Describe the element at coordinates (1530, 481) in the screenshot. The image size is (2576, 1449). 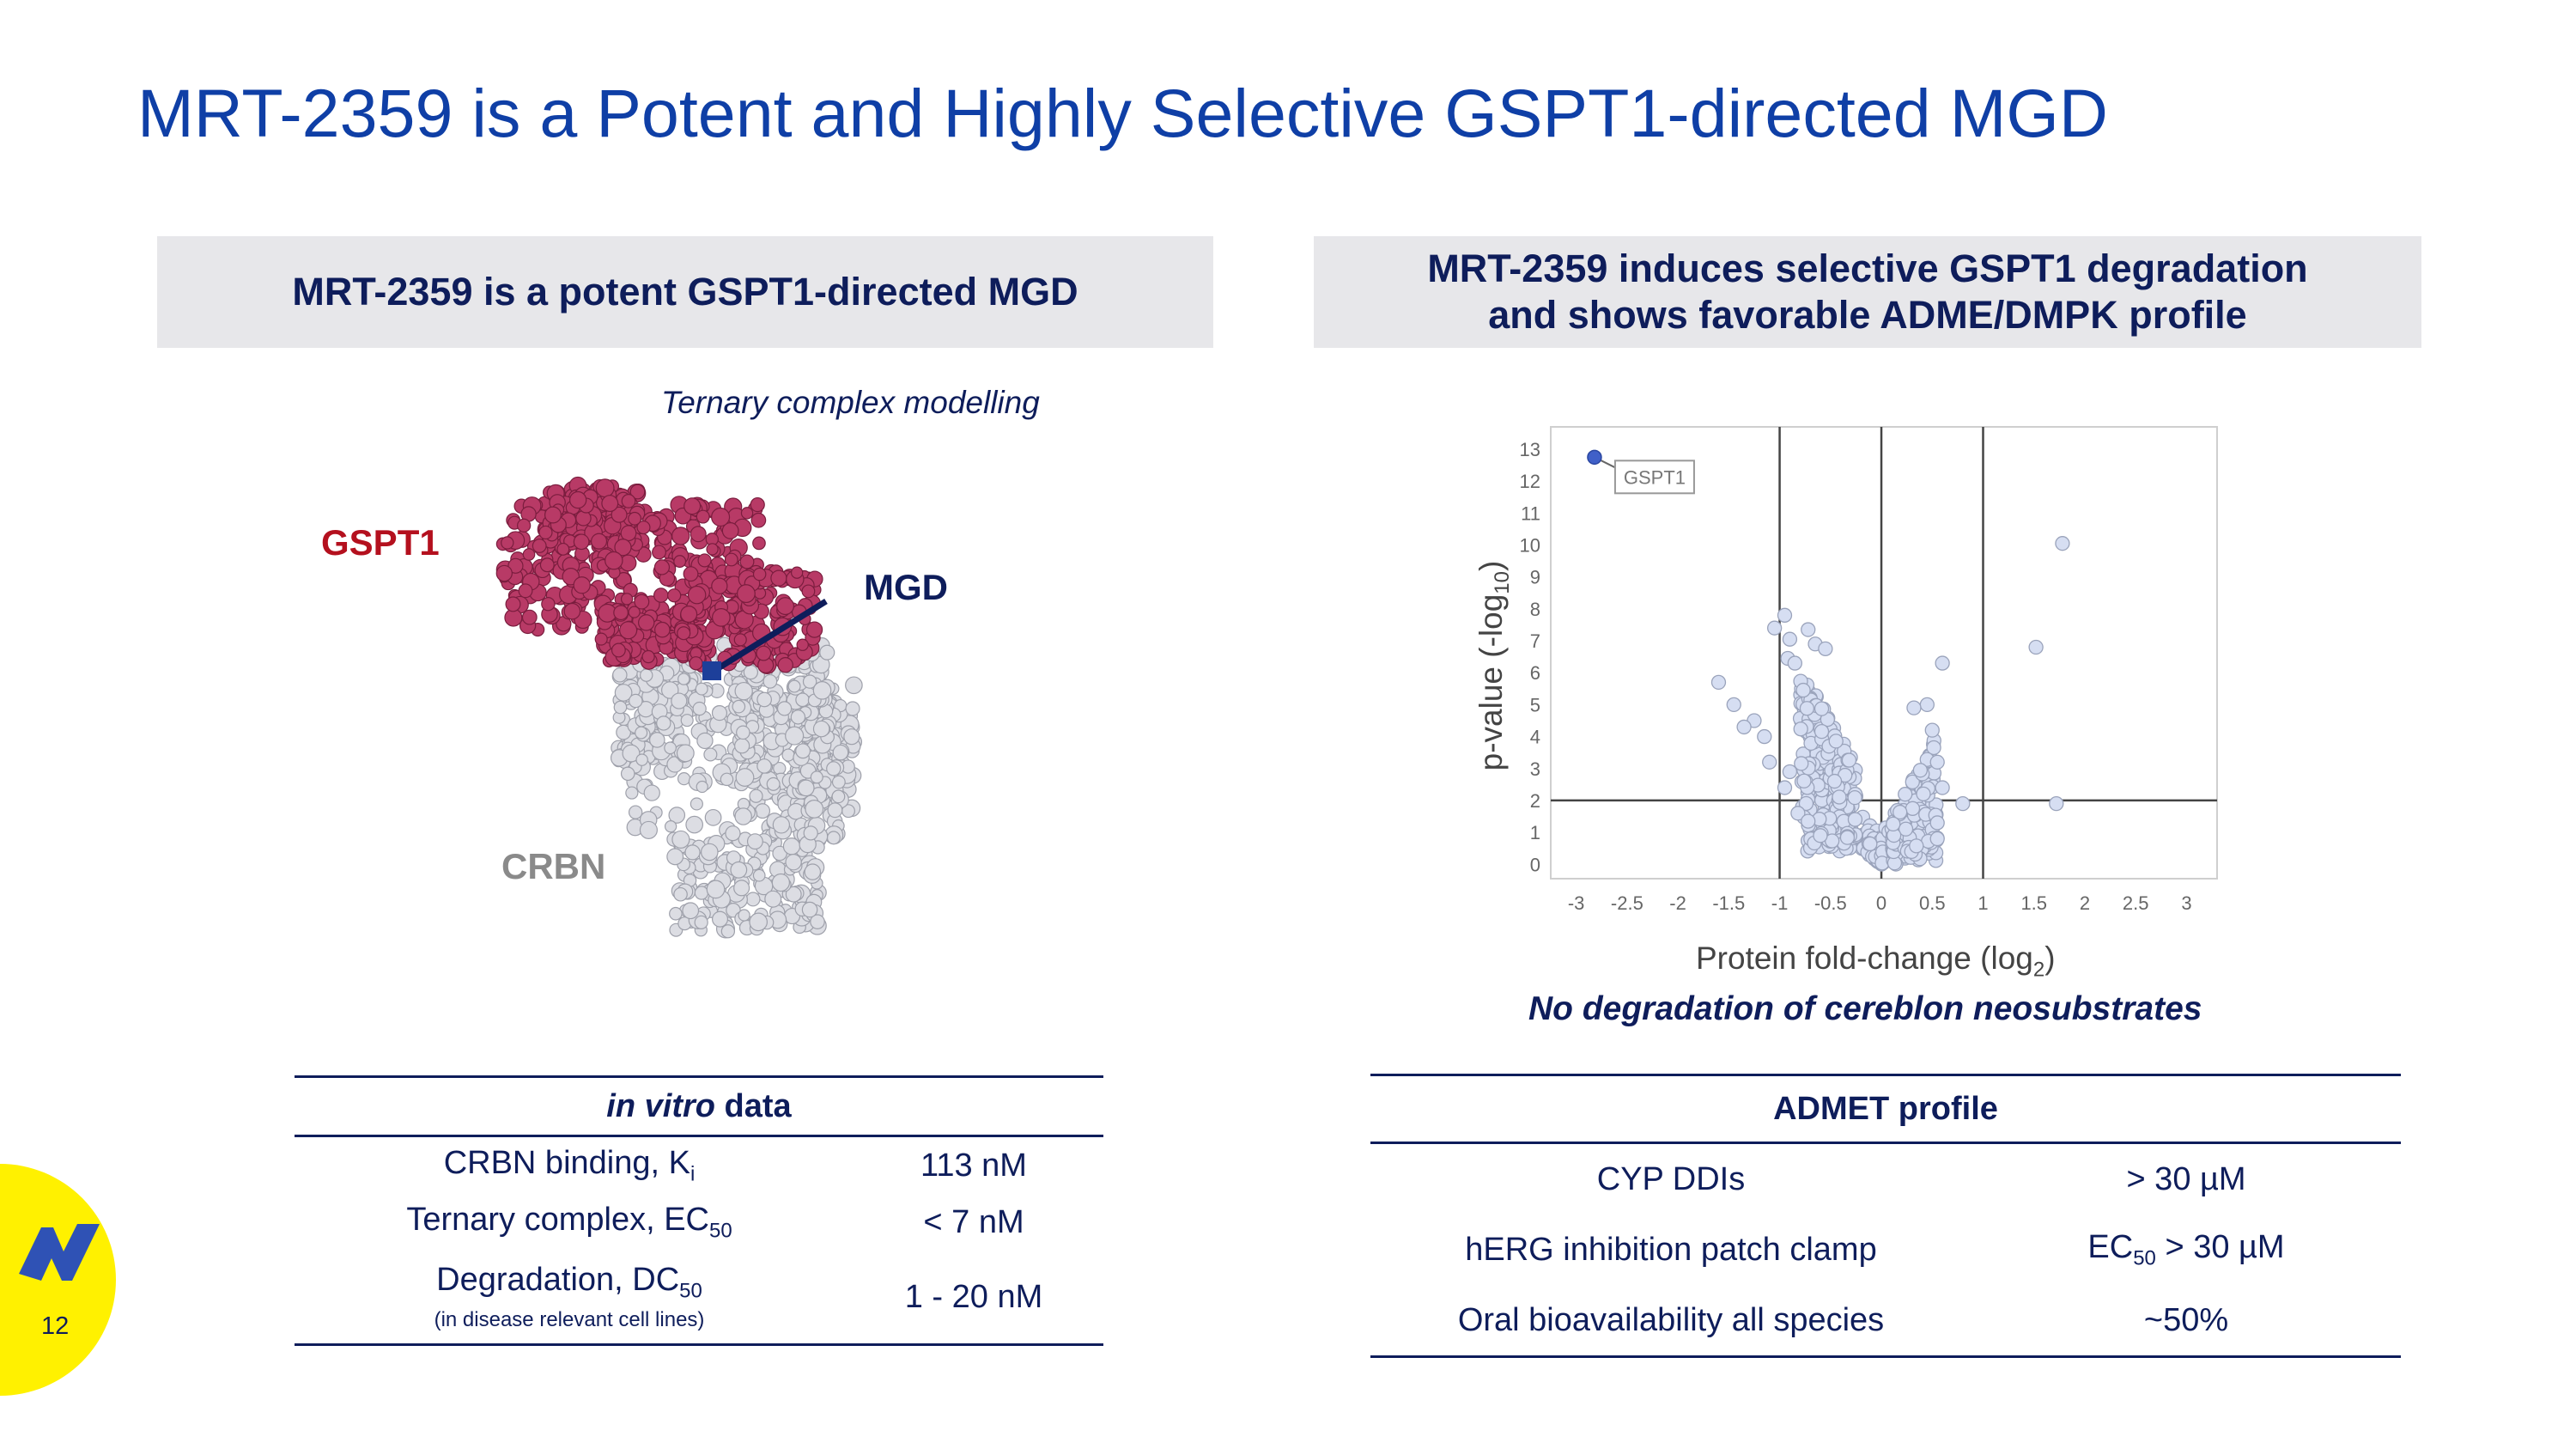
I see `y-tick-label: 12` at that location.